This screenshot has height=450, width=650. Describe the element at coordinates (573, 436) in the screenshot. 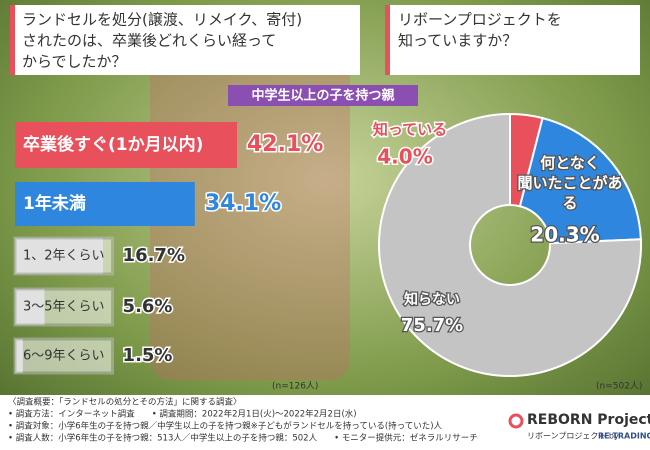

I see `logo-sub: リボーンプロジェクト by` at that location.